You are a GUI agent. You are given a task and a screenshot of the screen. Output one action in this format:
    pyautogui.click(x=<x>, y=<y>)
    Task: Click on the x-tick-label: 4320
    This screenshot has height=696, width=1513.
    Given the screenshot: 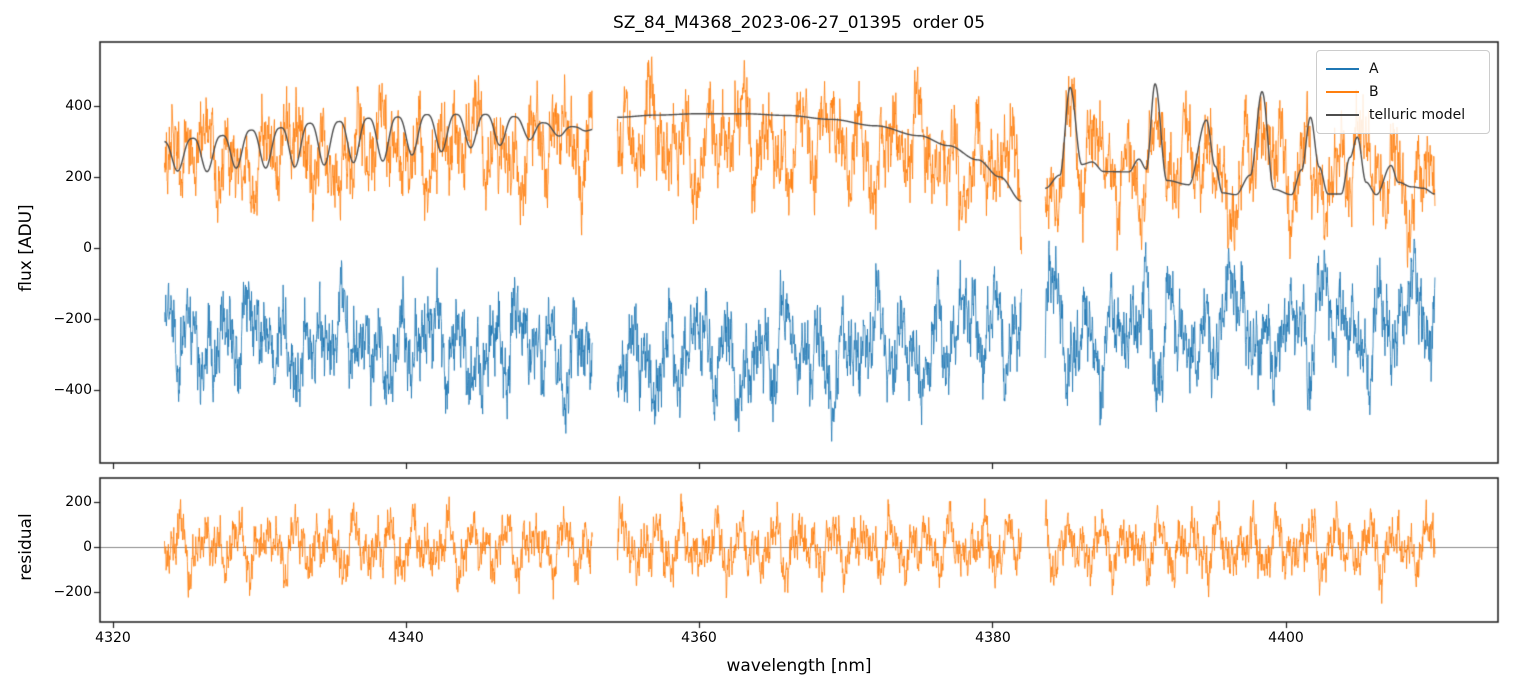 What is the action you would take?
    pyautogui.click(x=113, y=638)
    